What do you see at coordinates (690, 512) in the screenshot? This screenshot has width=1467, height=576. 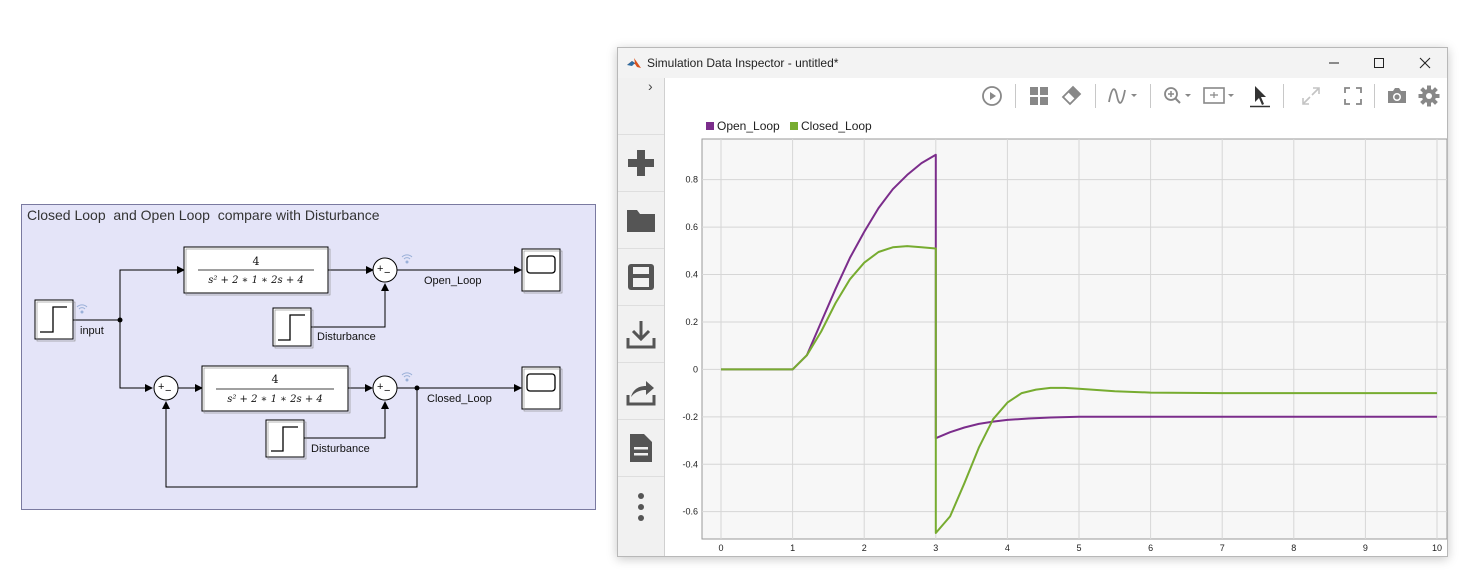 I see `y-tick-label: -0.6` at bounding box center [690, 512].